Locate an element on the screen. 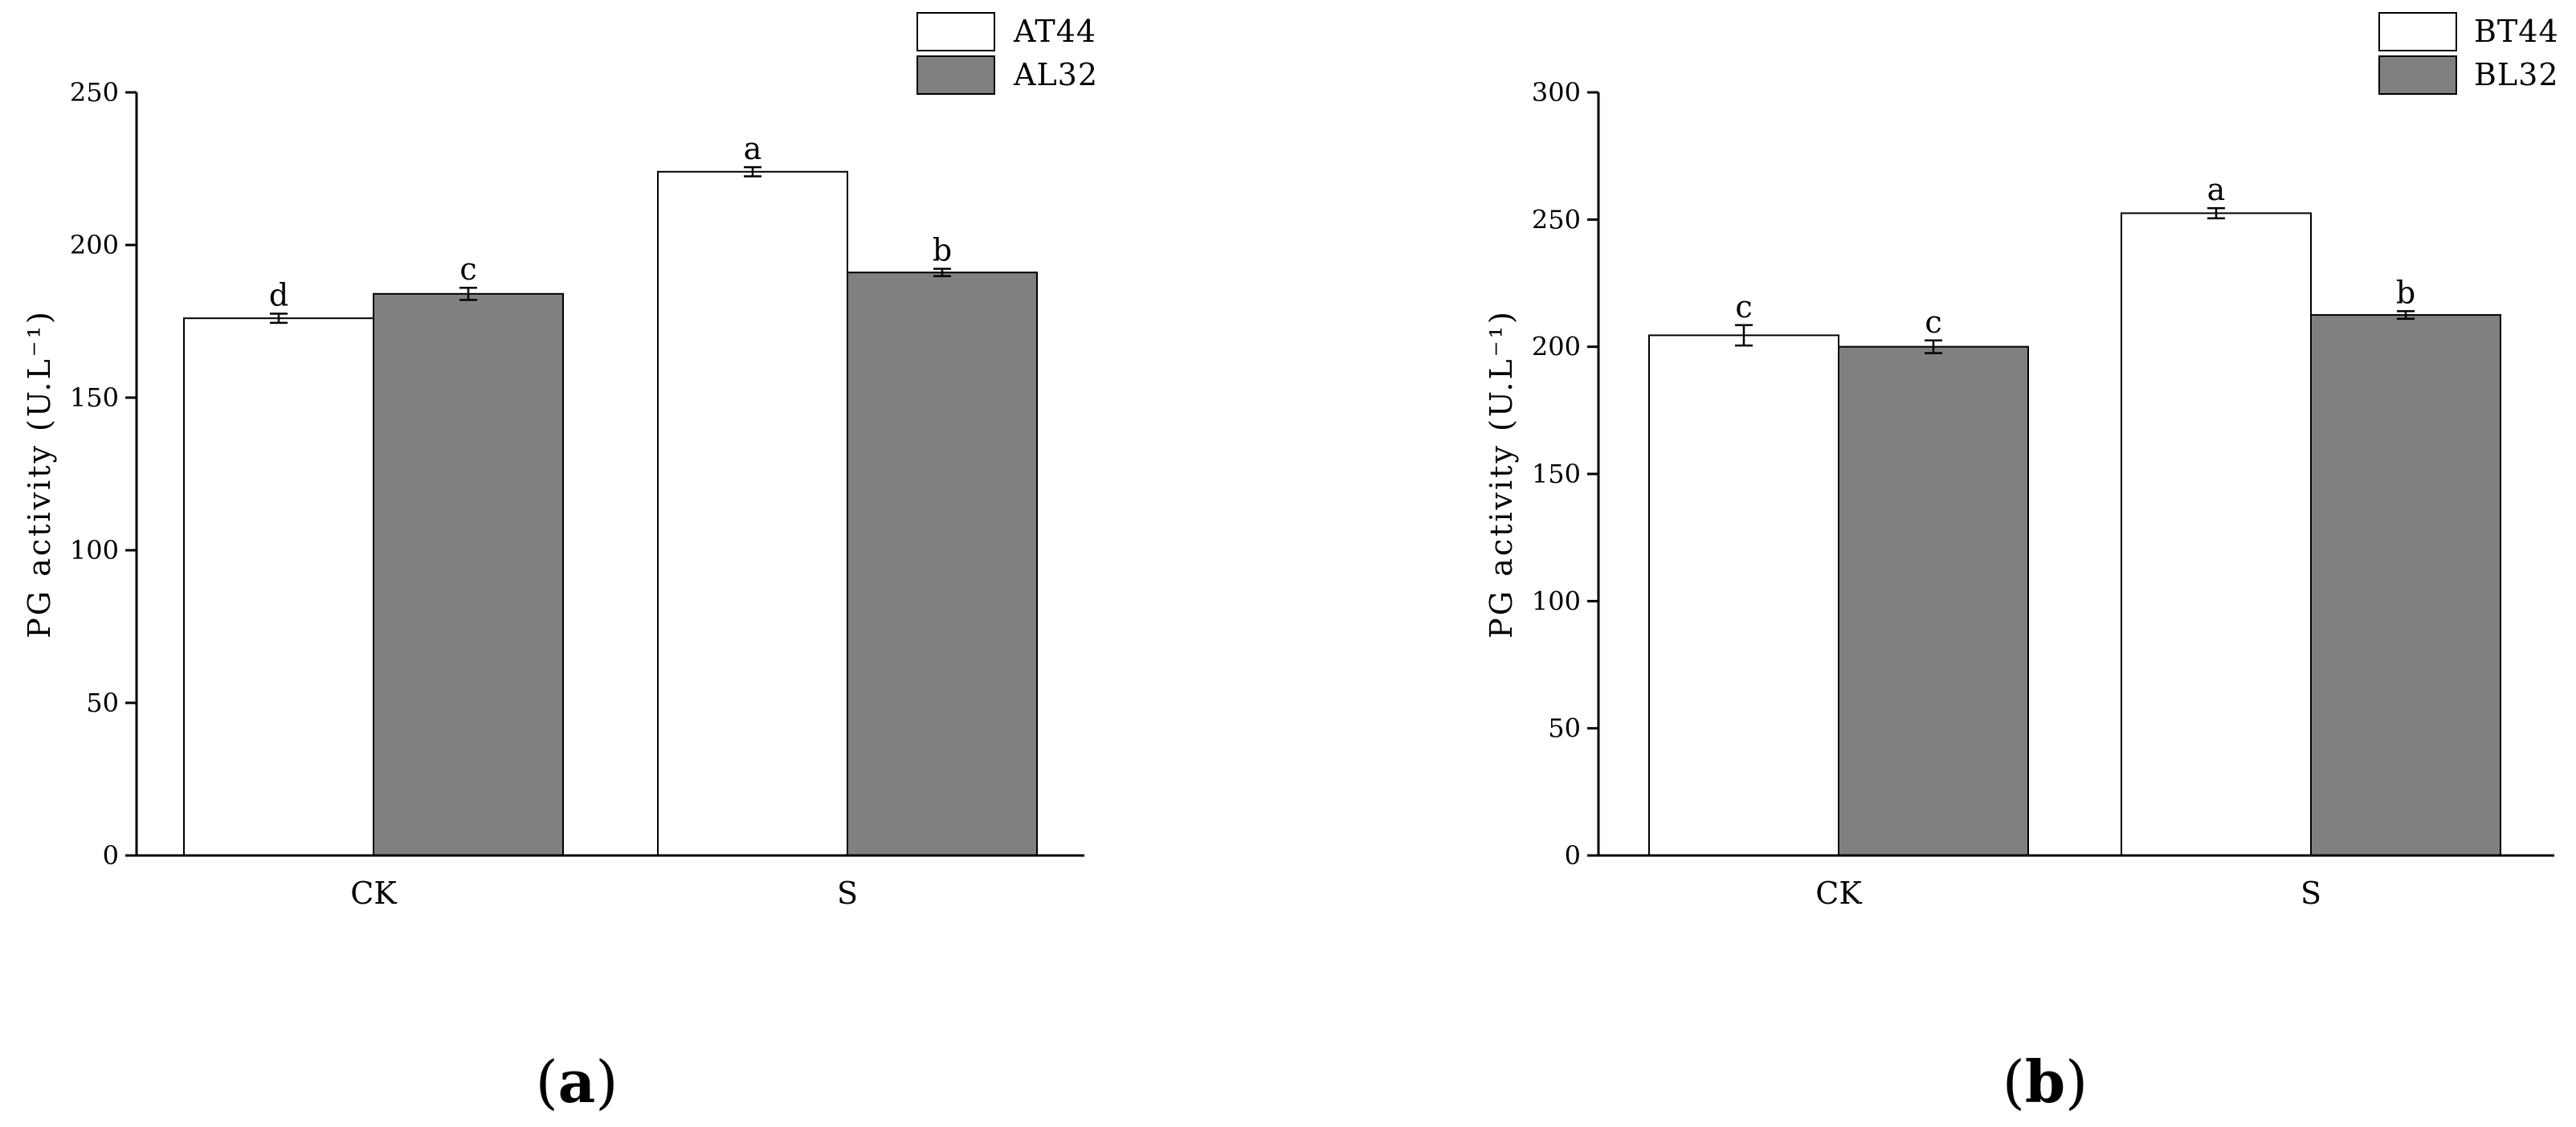  panel-letter: a is located at coordinates (577, 1081).